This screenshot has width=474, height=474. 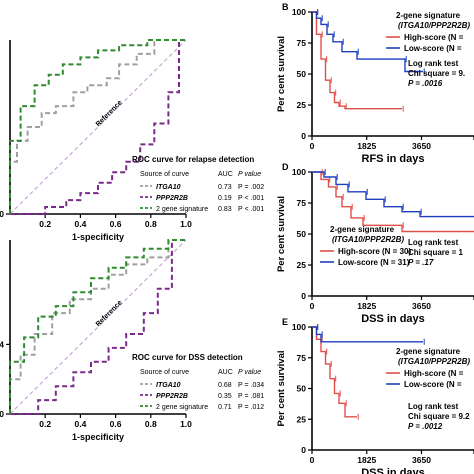 What do you see at coordinates (225, 198) in the screenshot?
I see `roc-relapse-legend-auc-1: 0.19` at bounding box center [225, 198].